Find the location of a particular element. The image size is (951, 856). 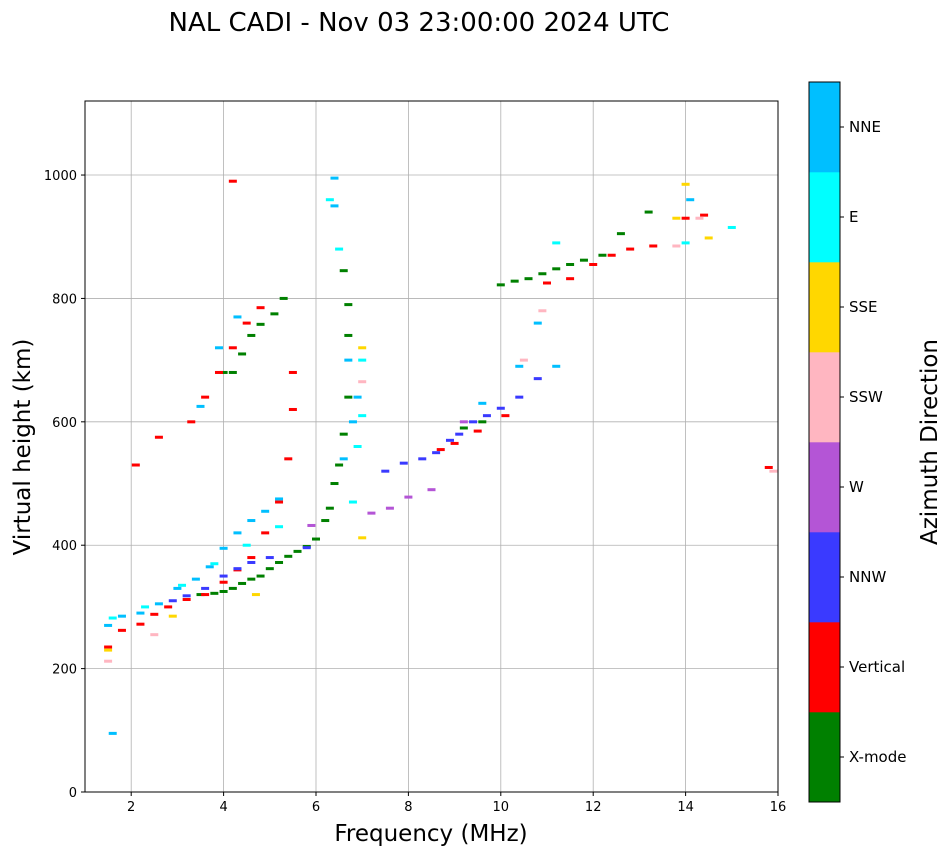

y-tick-label: 400 is located at coordinates (64, 546).